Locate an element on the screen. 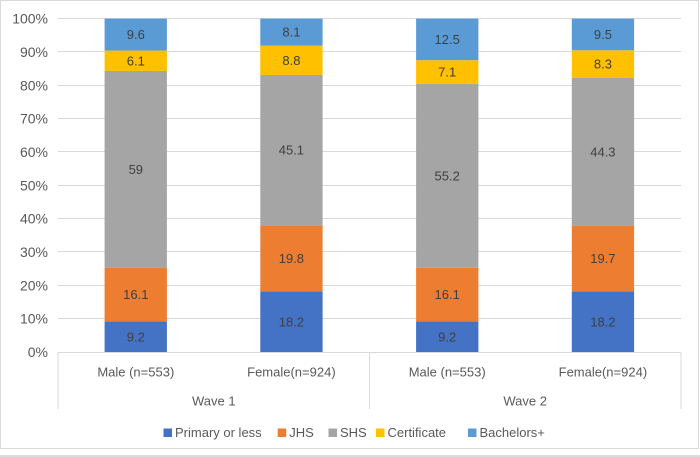  svg-text: 7.1 is located at coordinates (447, 72).